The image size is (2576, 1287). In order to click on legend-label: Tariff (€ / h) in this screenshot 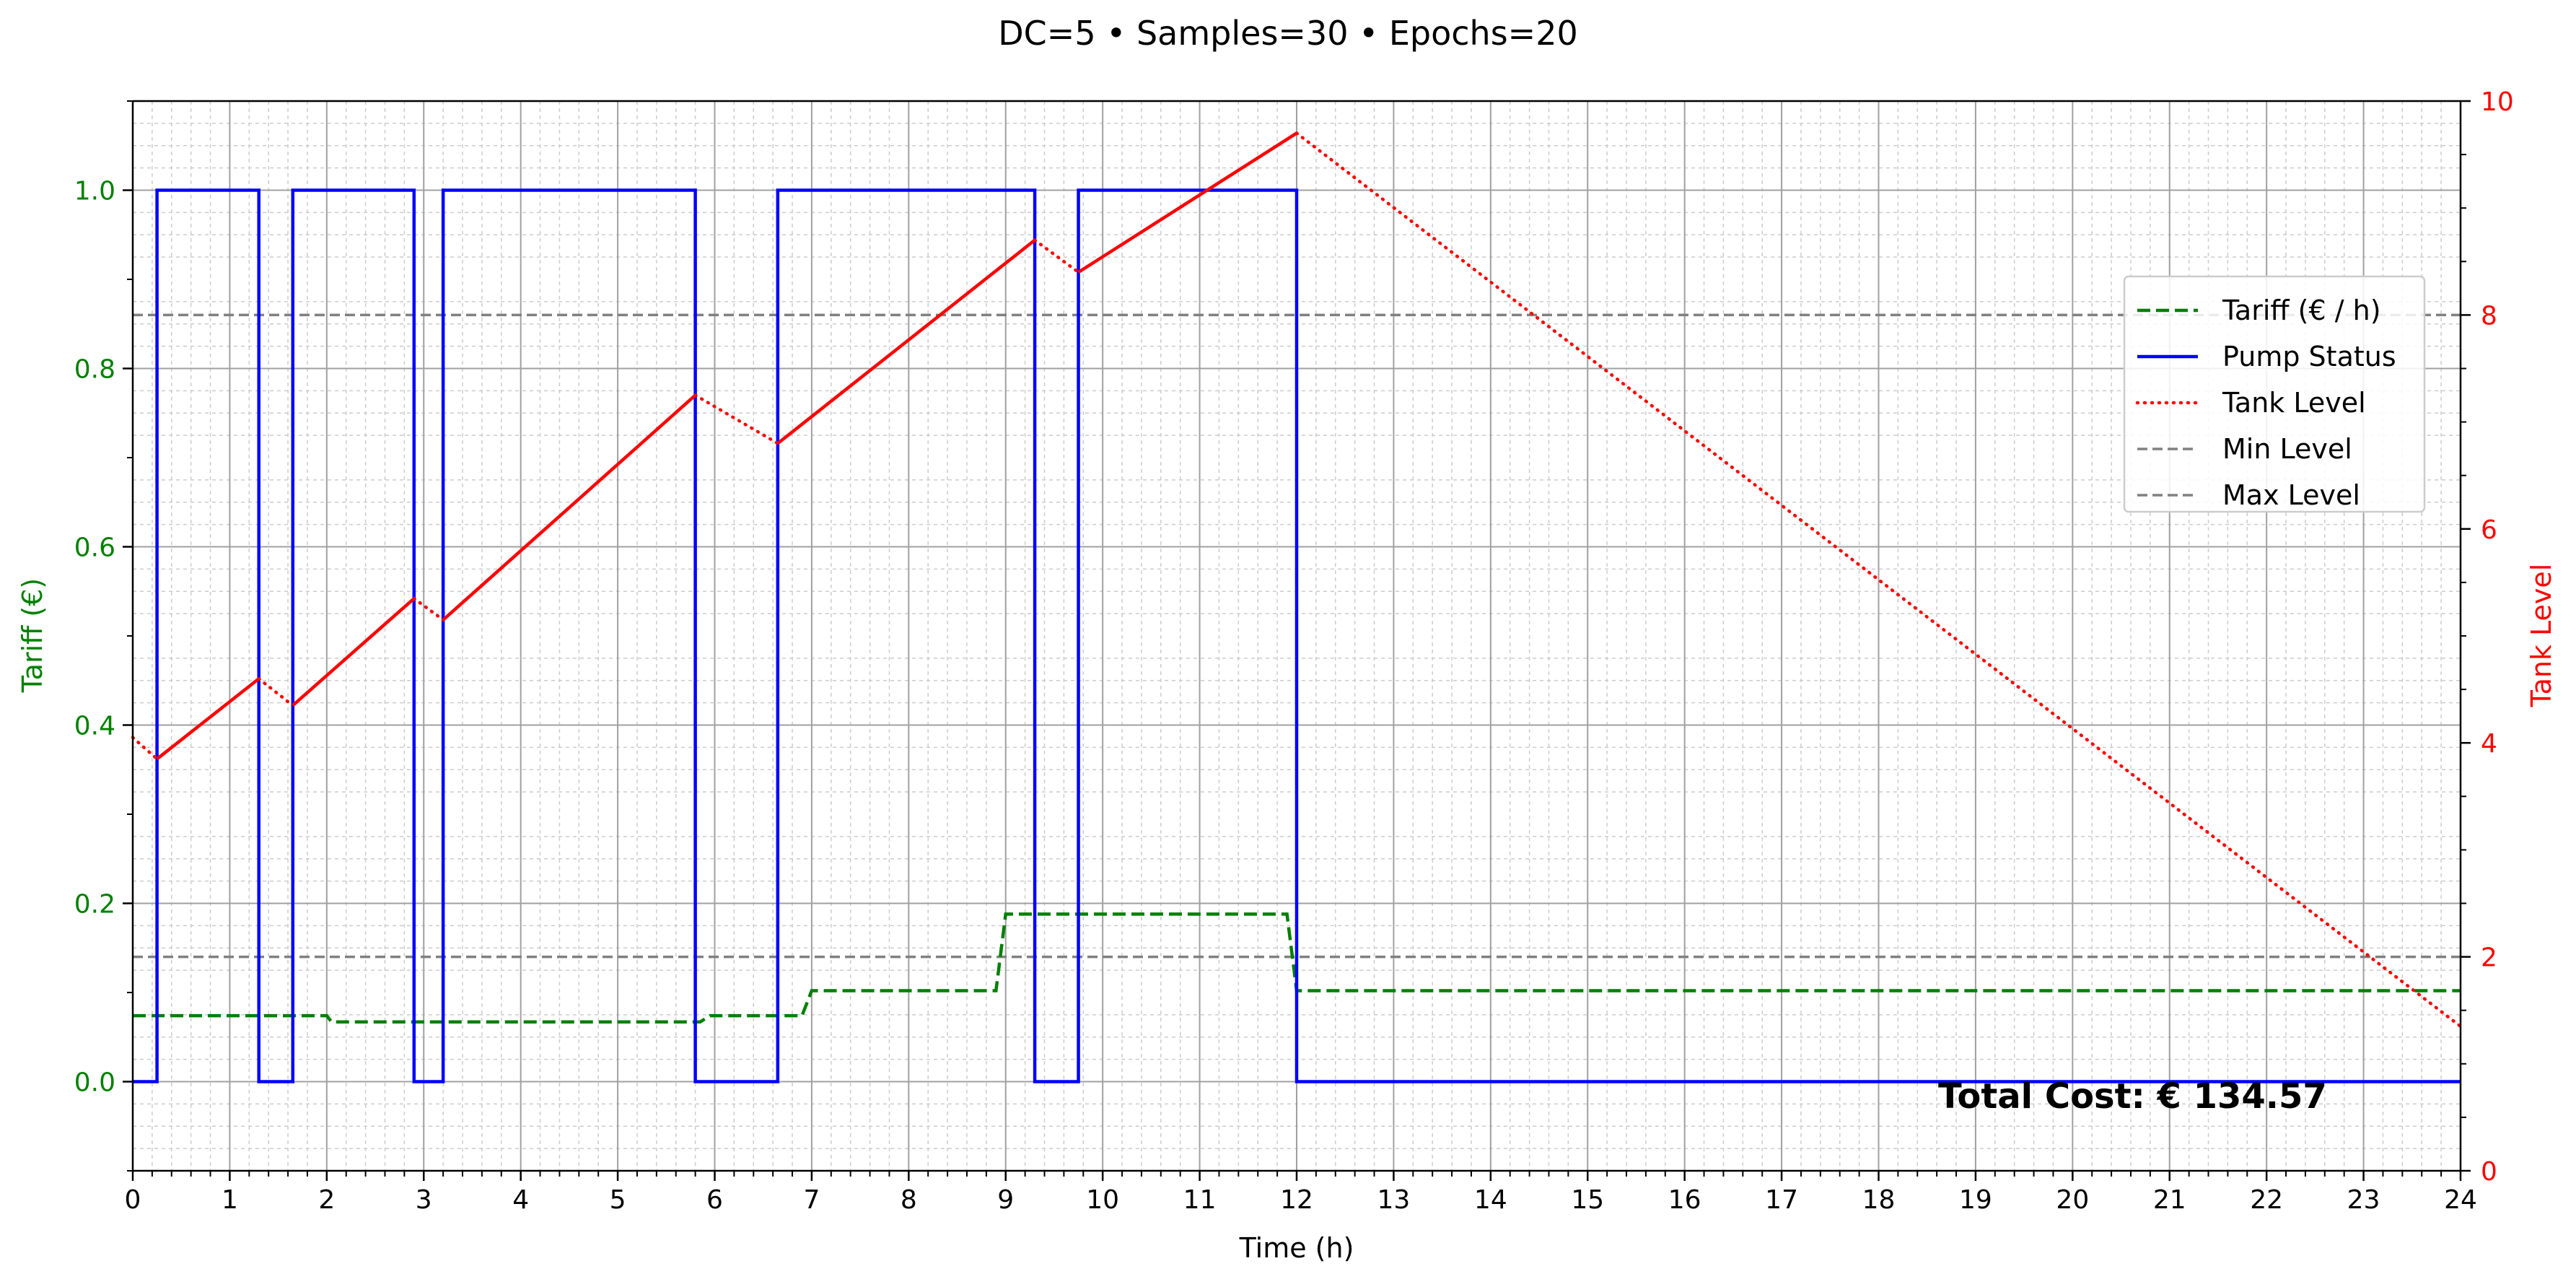, I will do `click(2301, 310)`.